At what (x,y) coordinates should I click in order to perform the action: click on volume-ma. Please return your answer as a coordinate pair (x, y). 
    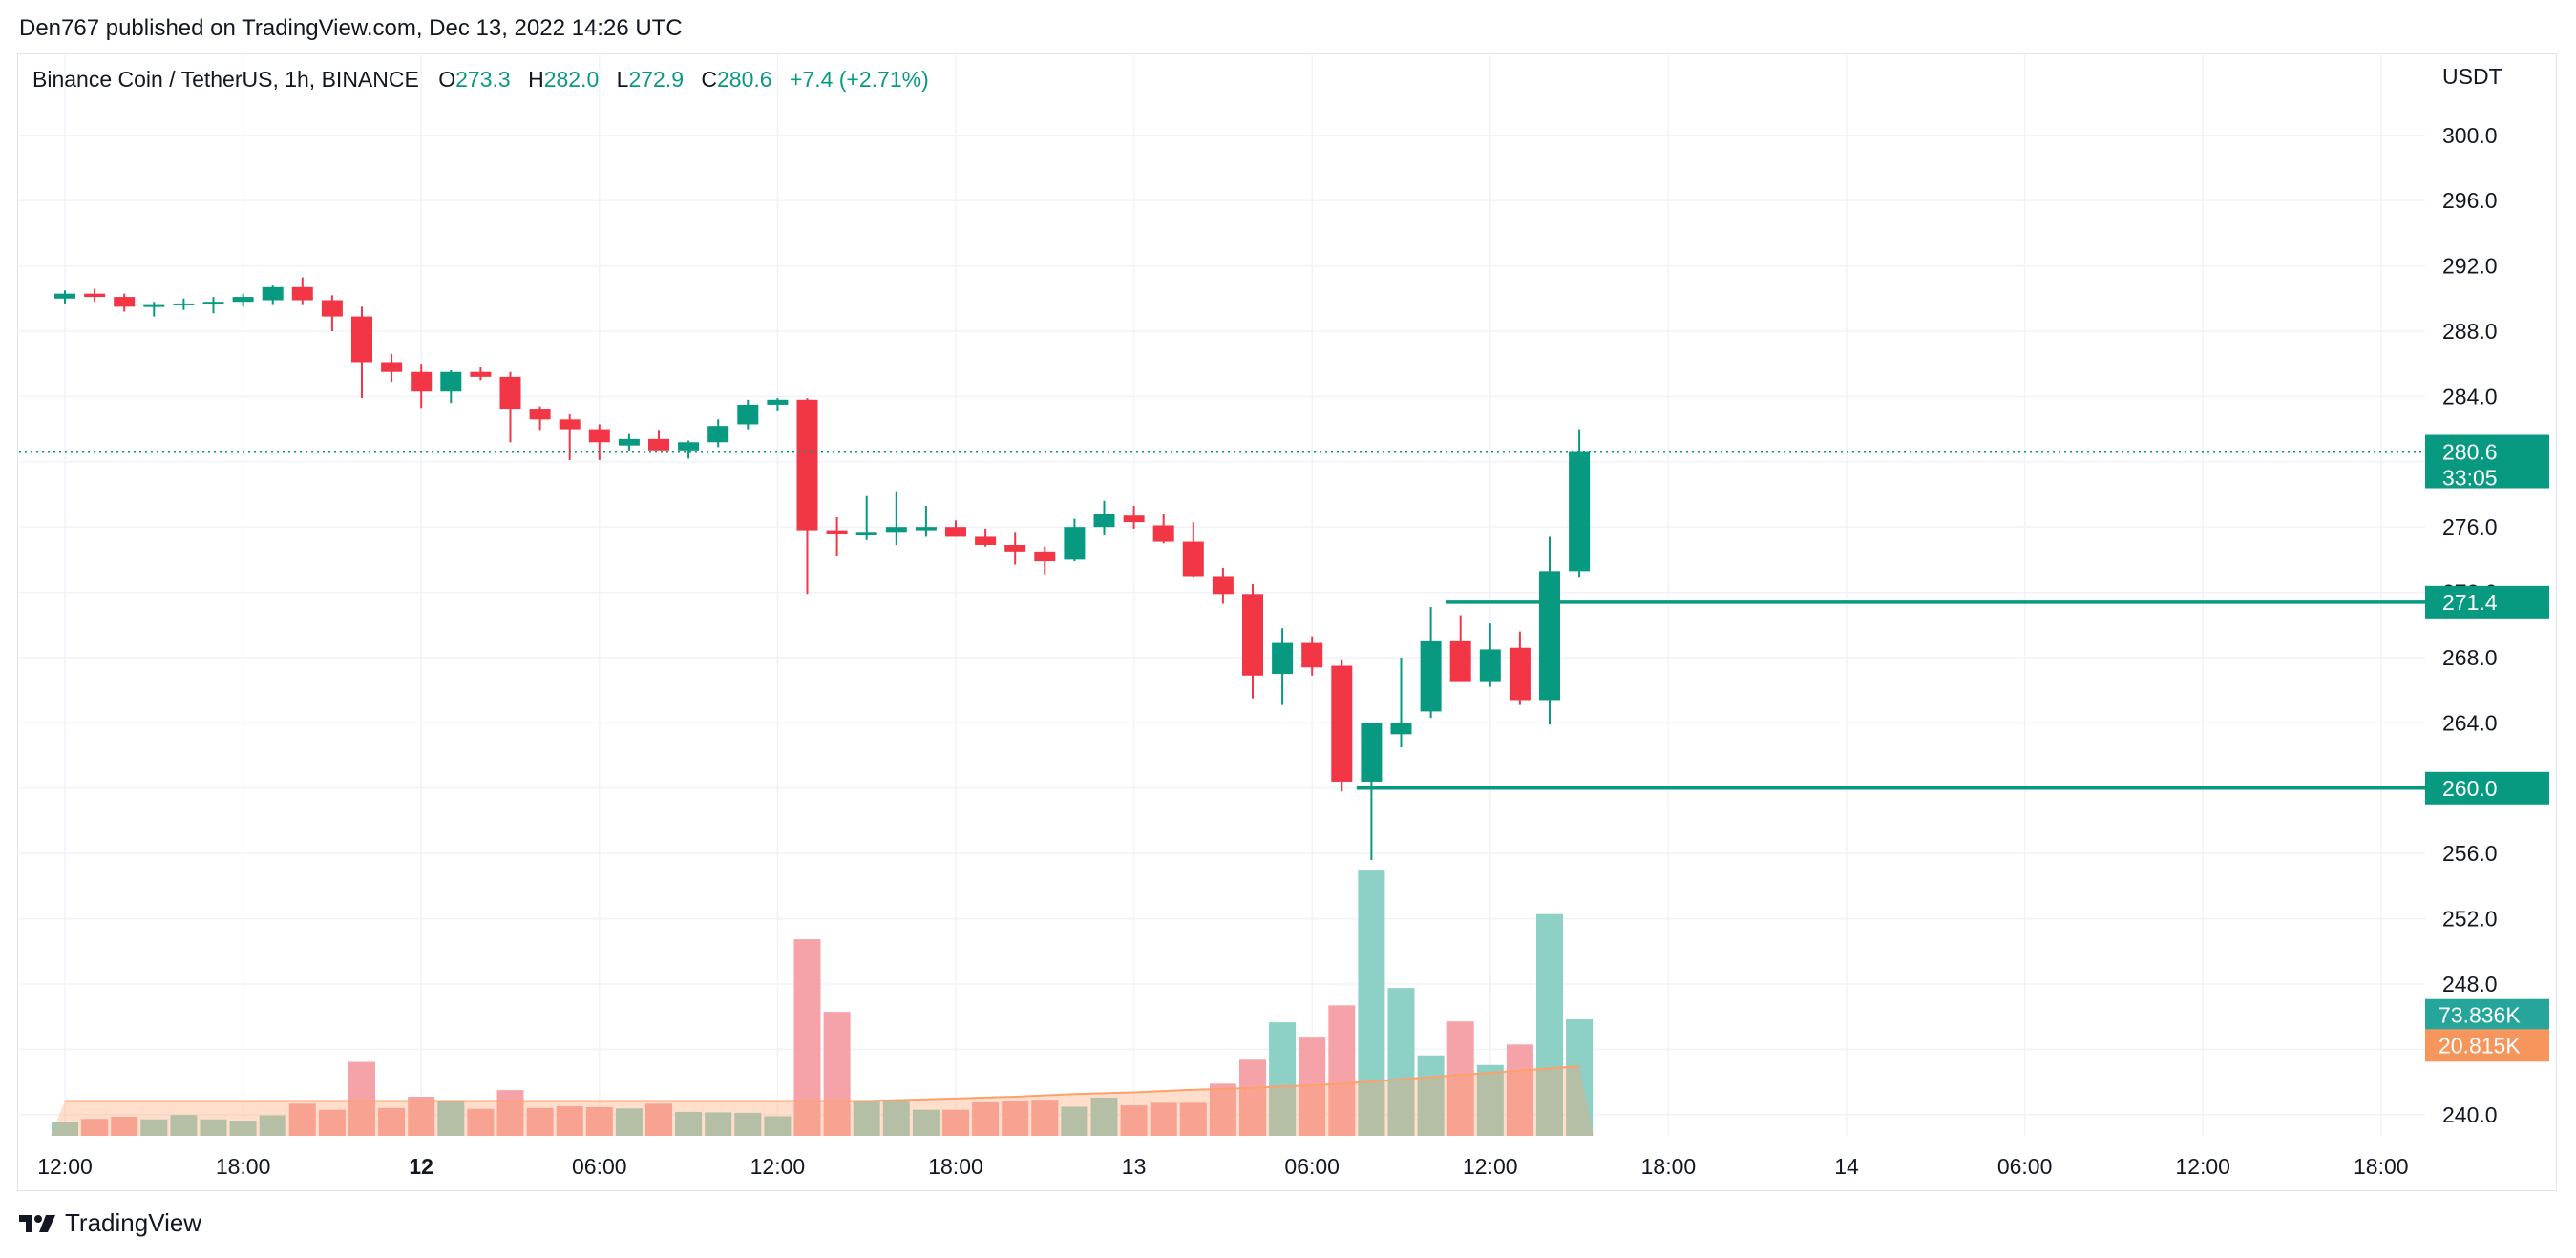
    Looking at the image, I should click on (822, 1101).